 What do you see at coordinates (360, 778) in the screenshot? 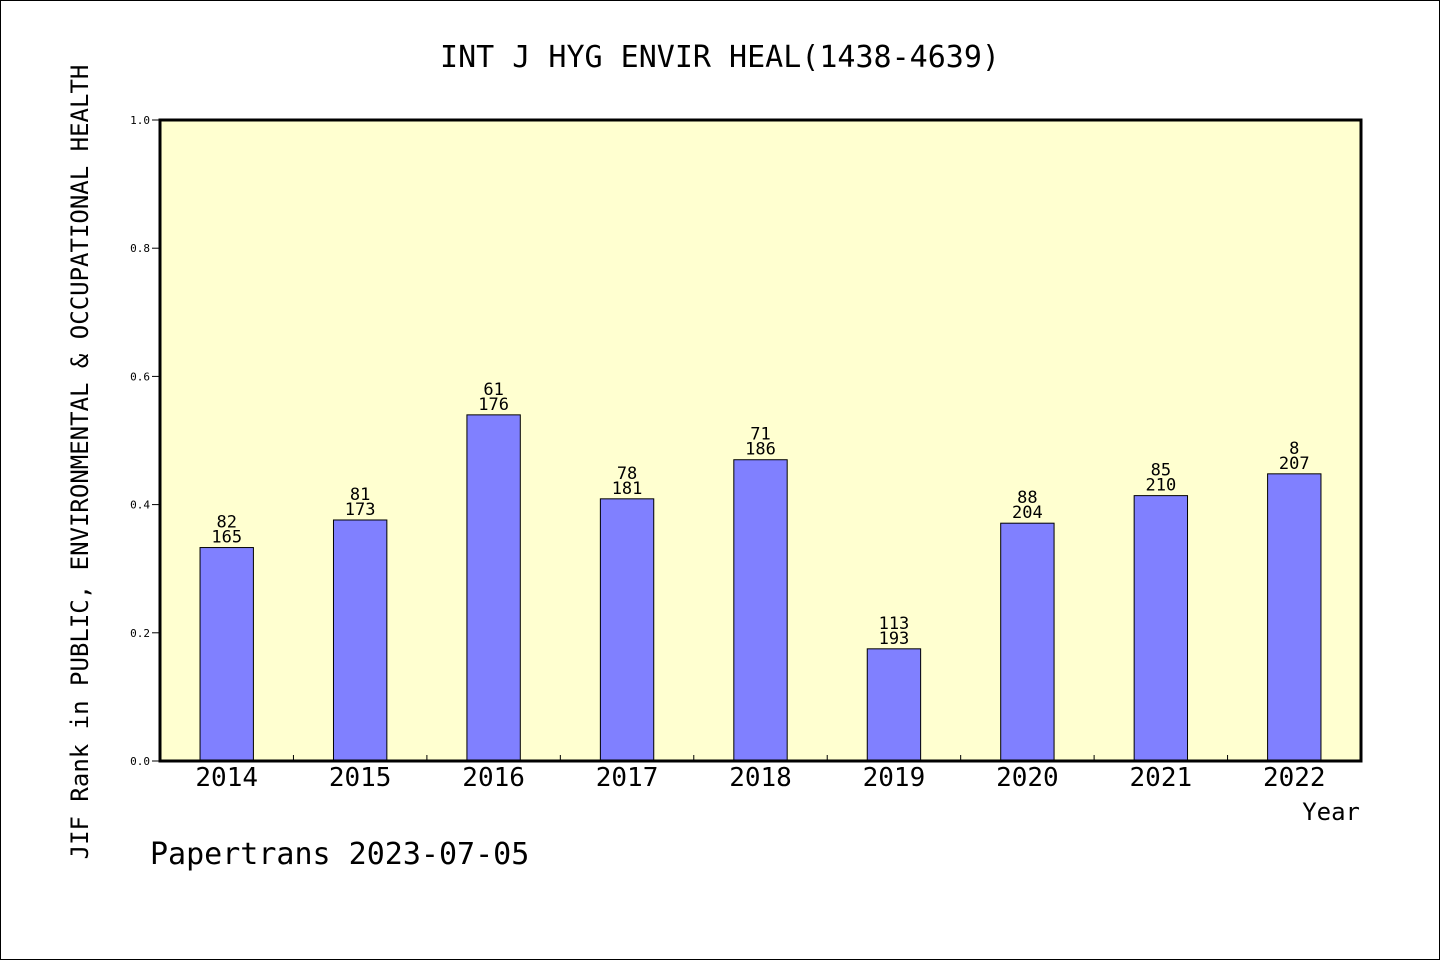
I see `x-tick-label: 2015` at bounding box center [360, 778].